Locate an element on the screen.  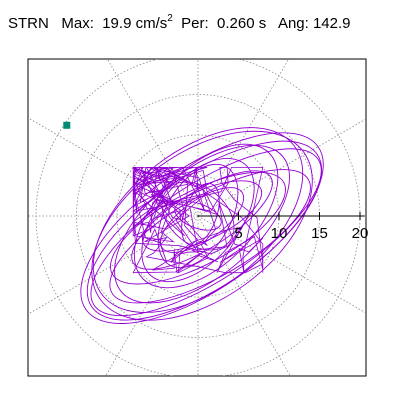
radial-tick-label: 10 is located at coordinates (279, 233).